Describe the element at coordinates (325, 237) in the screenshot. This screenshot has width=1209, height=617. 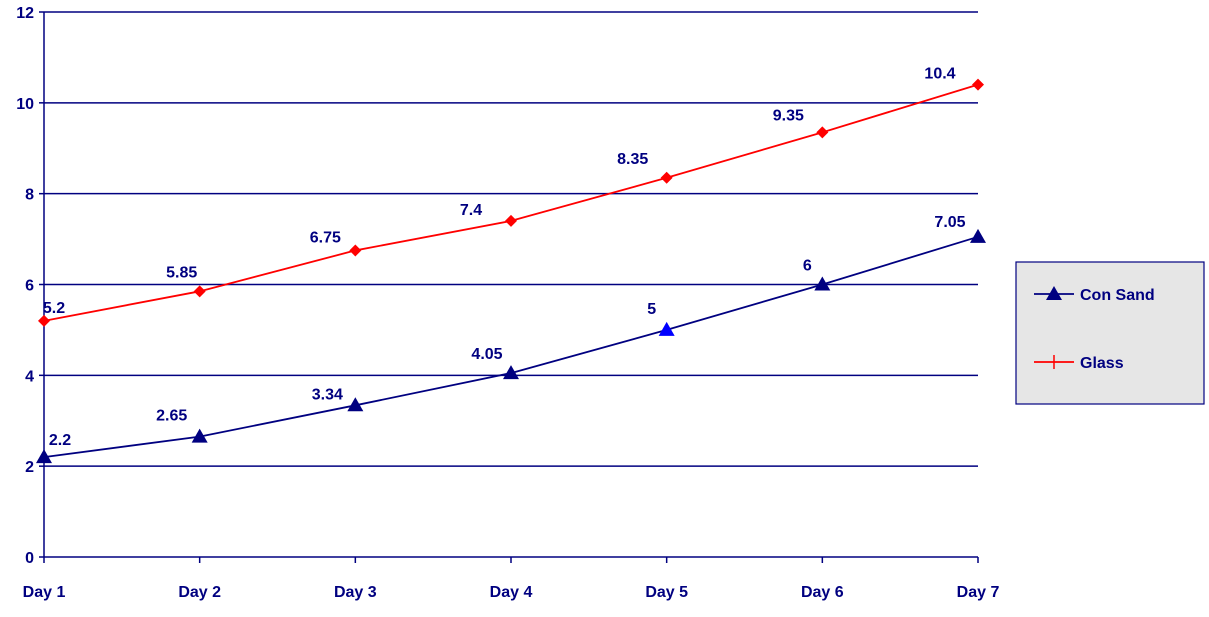
I see `data-label-glass: 6.75` at that location.